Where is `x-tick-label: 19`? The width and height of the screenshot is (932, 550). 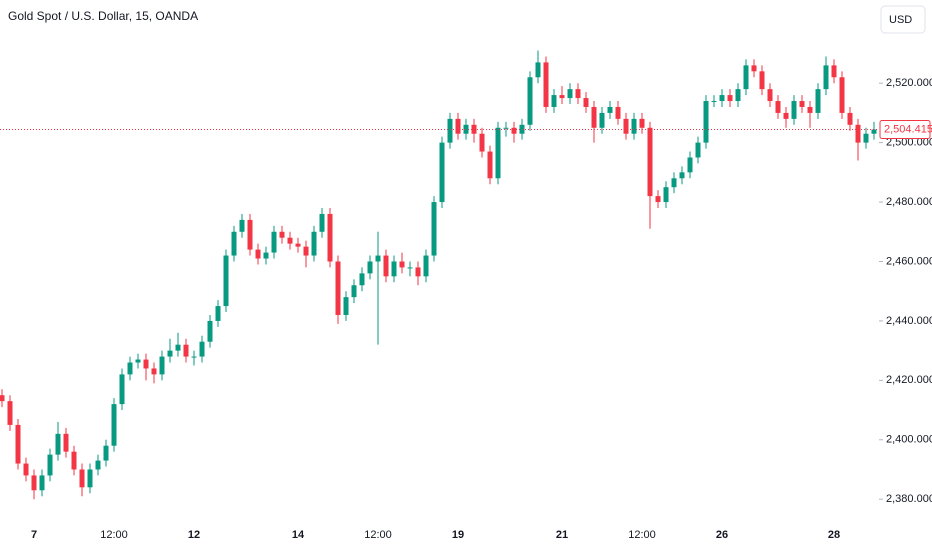 x-tick-label: 19 is located at coordinates (458, 535).